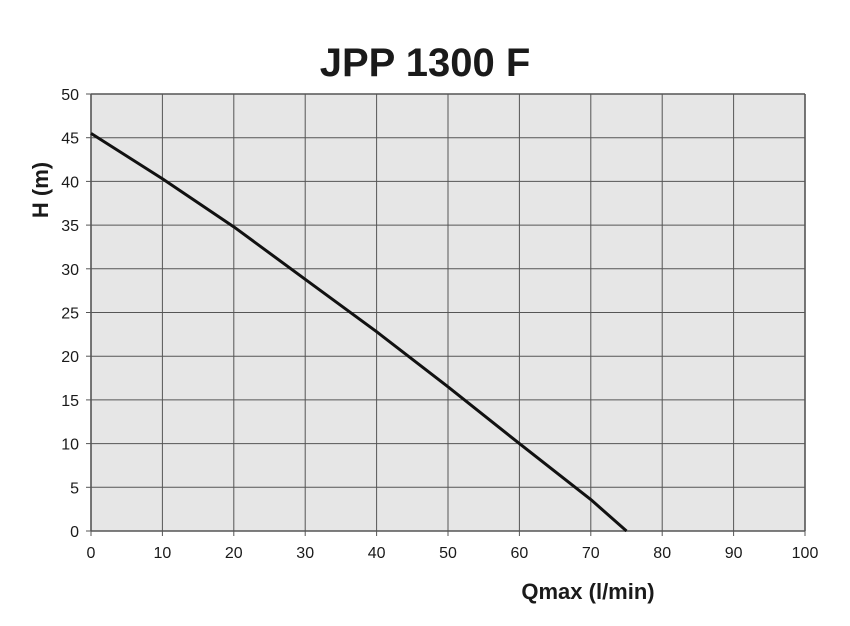  I want to click on y-tick-label: 50, so click(70, 95).